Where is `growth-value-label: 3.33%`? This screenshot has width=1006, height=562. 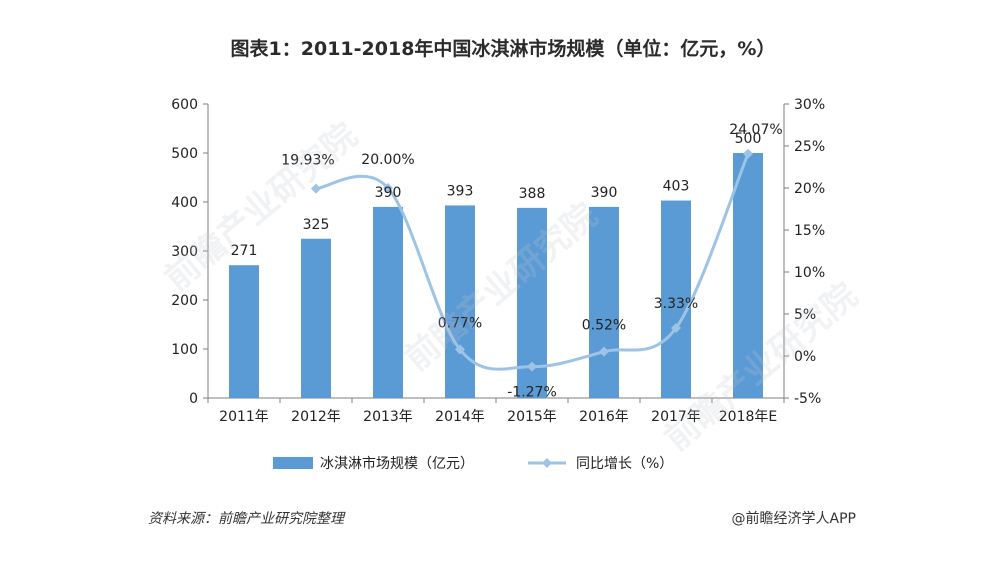 growth-value-label: 3.33% is located at coordinates (676, 304).